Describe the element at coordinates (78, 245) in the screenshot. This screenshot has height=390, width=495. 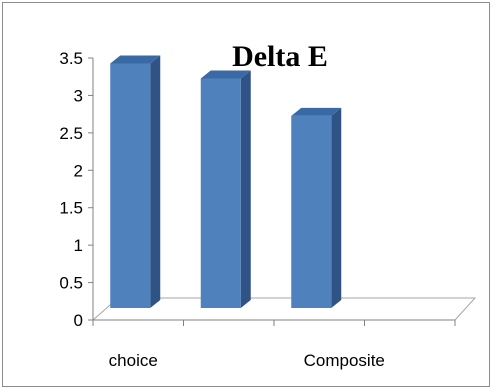
I see `y-tick-label: 1` at that location.